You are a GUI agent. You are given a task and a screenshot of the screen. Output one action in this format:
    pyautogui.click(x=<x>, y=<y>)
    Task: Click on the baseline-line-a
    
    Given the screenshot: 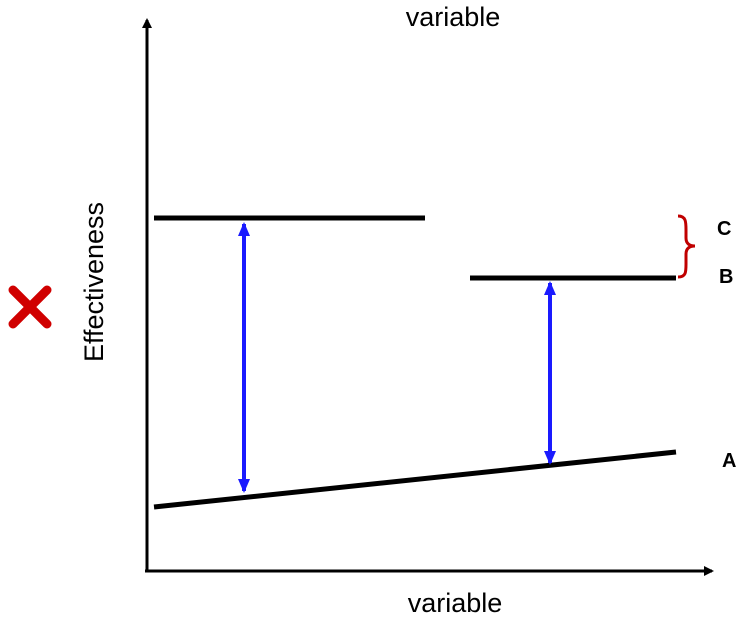 What is the action you would take?
    pyautogui.click(x=415, y=479)
    